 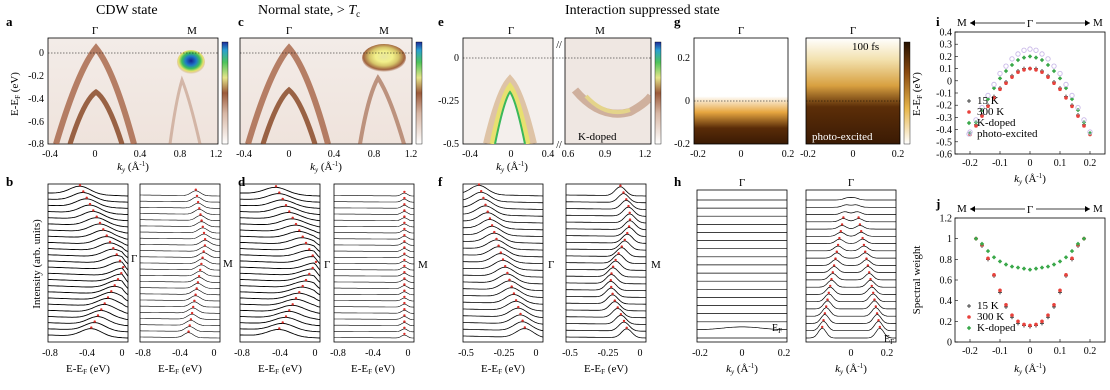 What do you see at coordinates (327, 265) in the screenshot?
I see `gamma-label-d: Γ` at bounding box center [327, 265].